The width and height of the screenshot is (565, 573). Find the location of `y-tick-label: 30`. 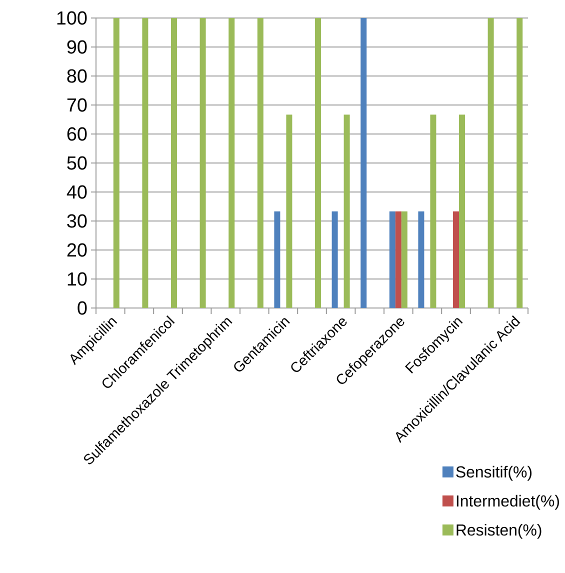

y-tick-label: 30 is located at coordinates (77, 221).